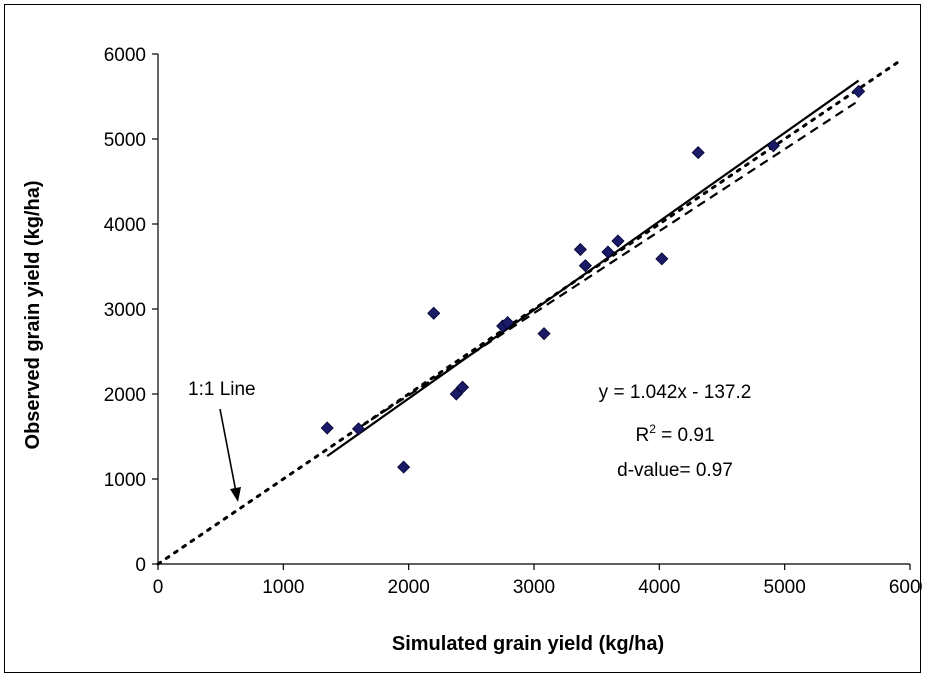  I want to click on y-axis-ticks: 0 1000 2000 3000 4000 5000 6000, so click(131, 310).